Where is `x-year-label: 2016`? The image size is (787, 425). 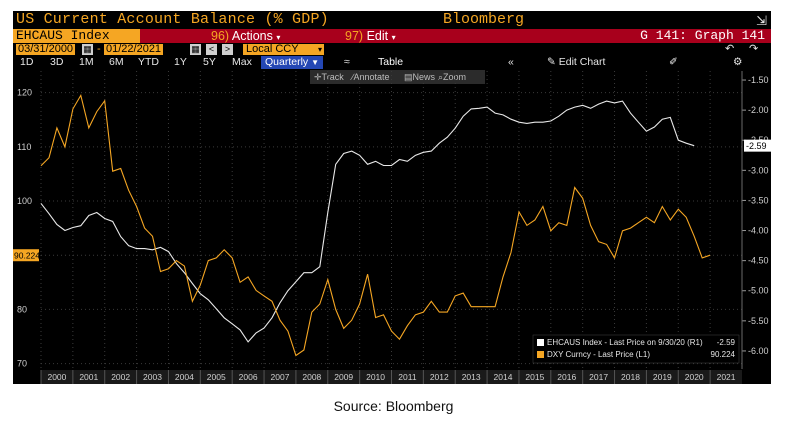
x-year-label: 2016 is located at coordinates (566, 377).